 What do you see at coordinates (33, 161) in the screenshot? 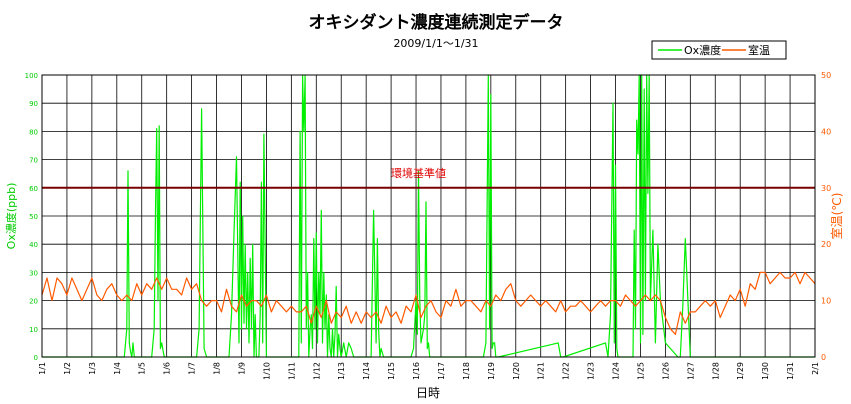
I see `y-tick-label-left: 70` at bounding box center [33, 161].